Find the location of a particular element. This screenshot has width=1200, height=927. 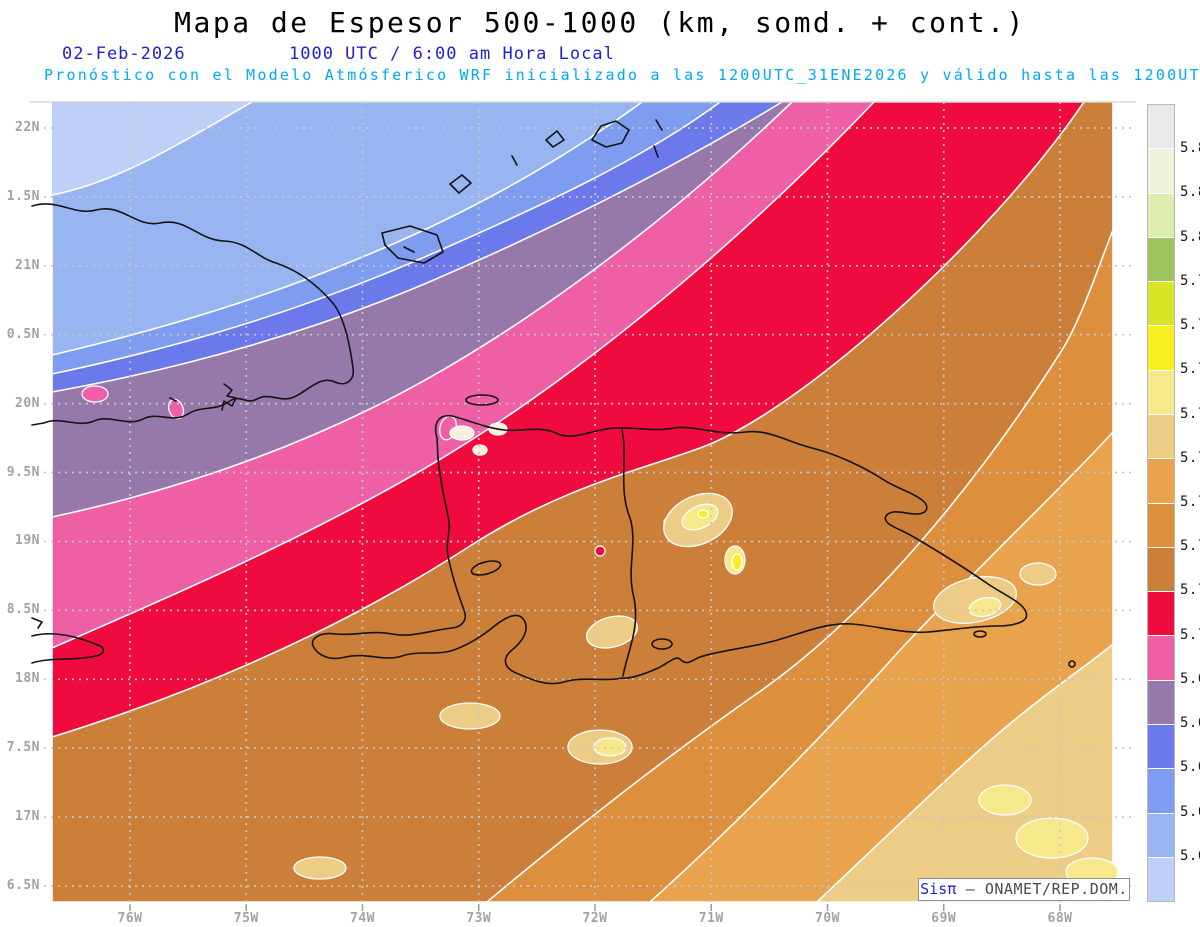

lat-label-20N: 20N is located at coordinates (27, 403).